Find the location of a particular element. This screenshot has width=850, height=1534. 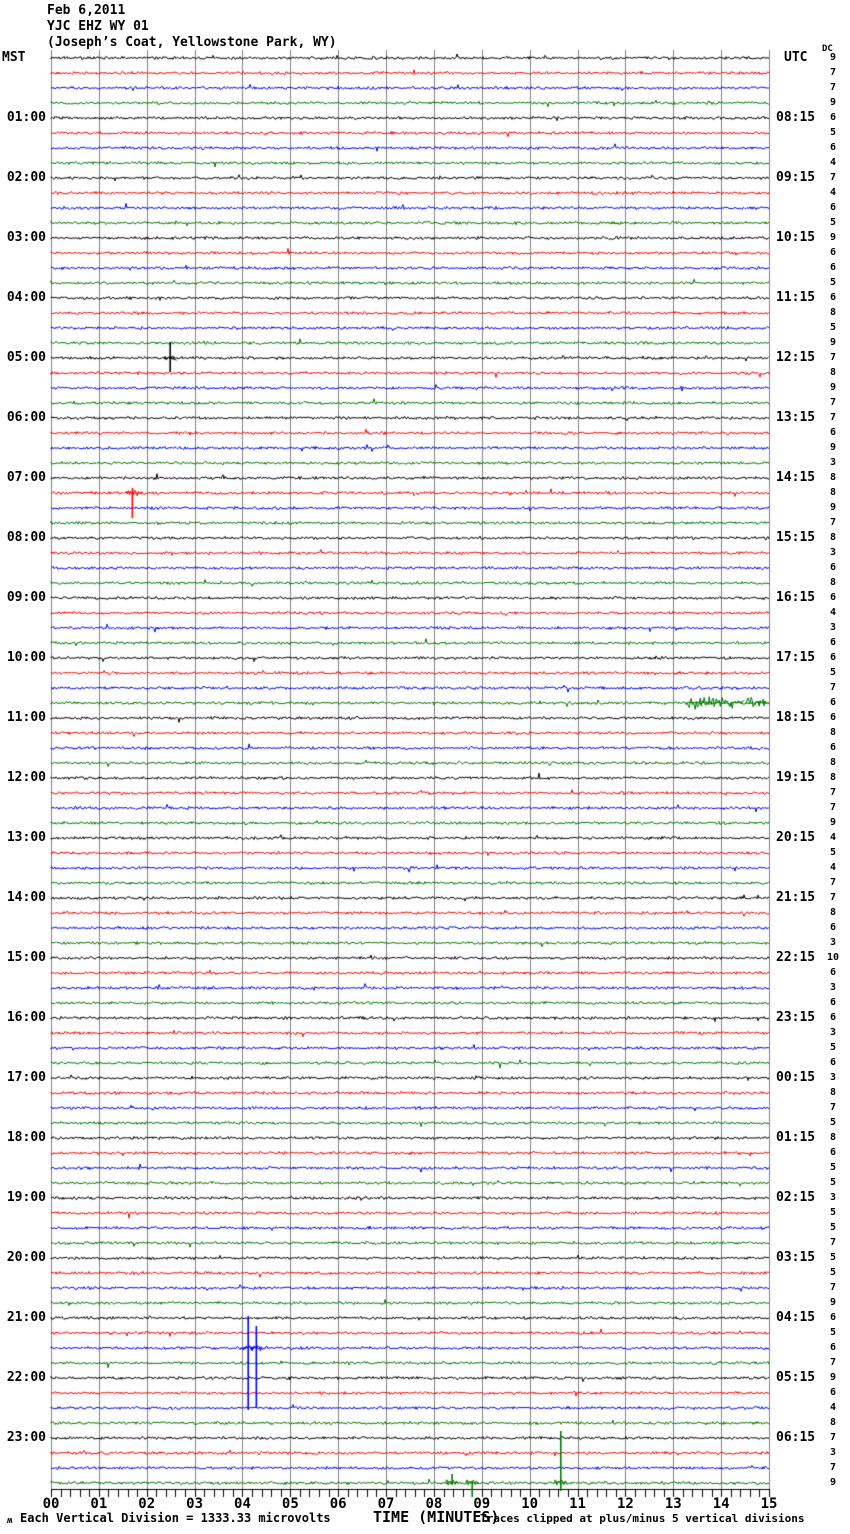

utc-hour-label: 06:15 is located at coordinates (796, 1437).